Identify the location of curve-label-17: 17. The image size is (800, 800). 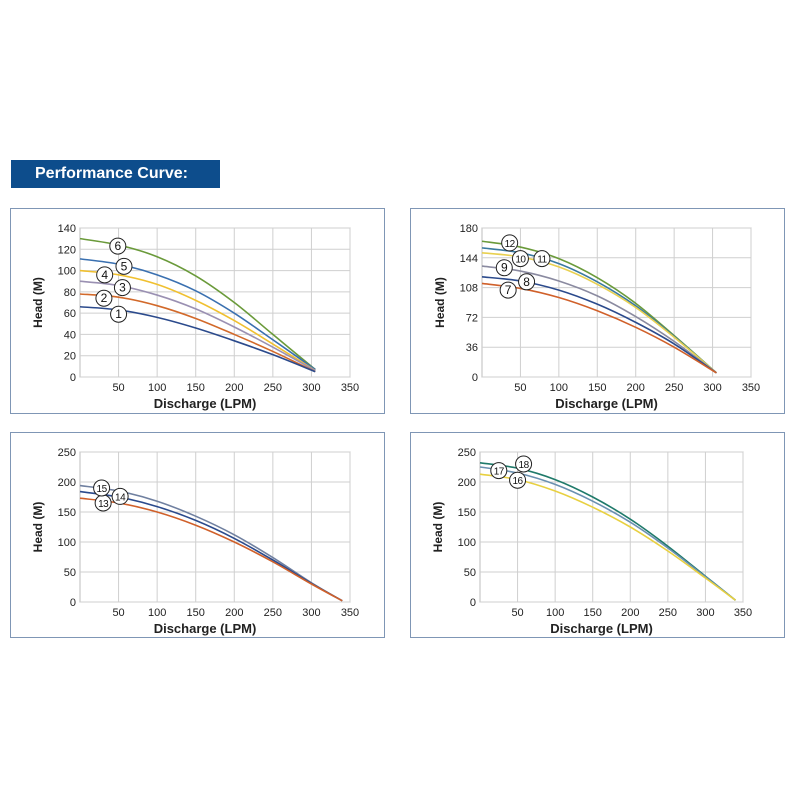
(499, 471).